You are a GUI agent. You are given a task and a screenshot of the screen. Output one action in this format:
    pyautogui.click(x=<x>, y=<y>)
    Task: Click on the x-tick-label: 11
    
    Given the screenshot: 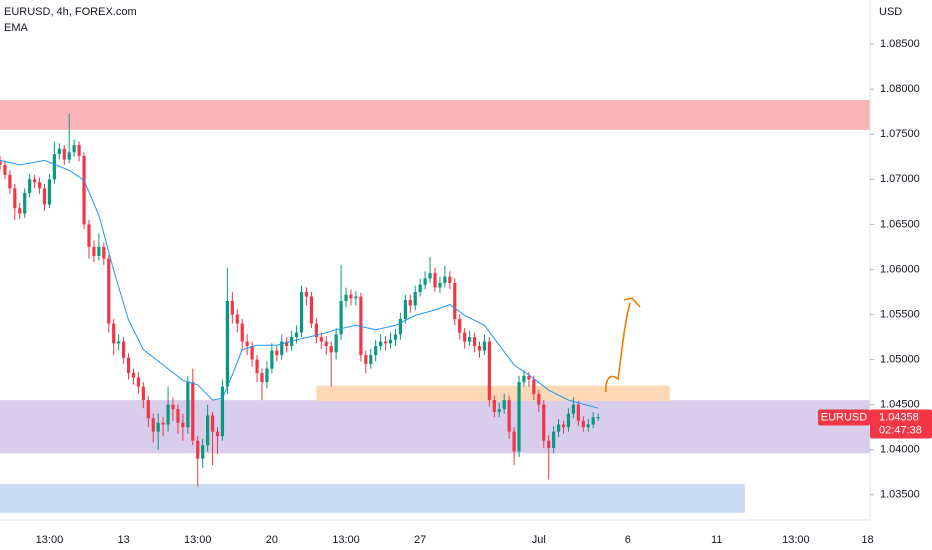 What is the action you would take?
    pyautogui.click(x=716, y=540)
    